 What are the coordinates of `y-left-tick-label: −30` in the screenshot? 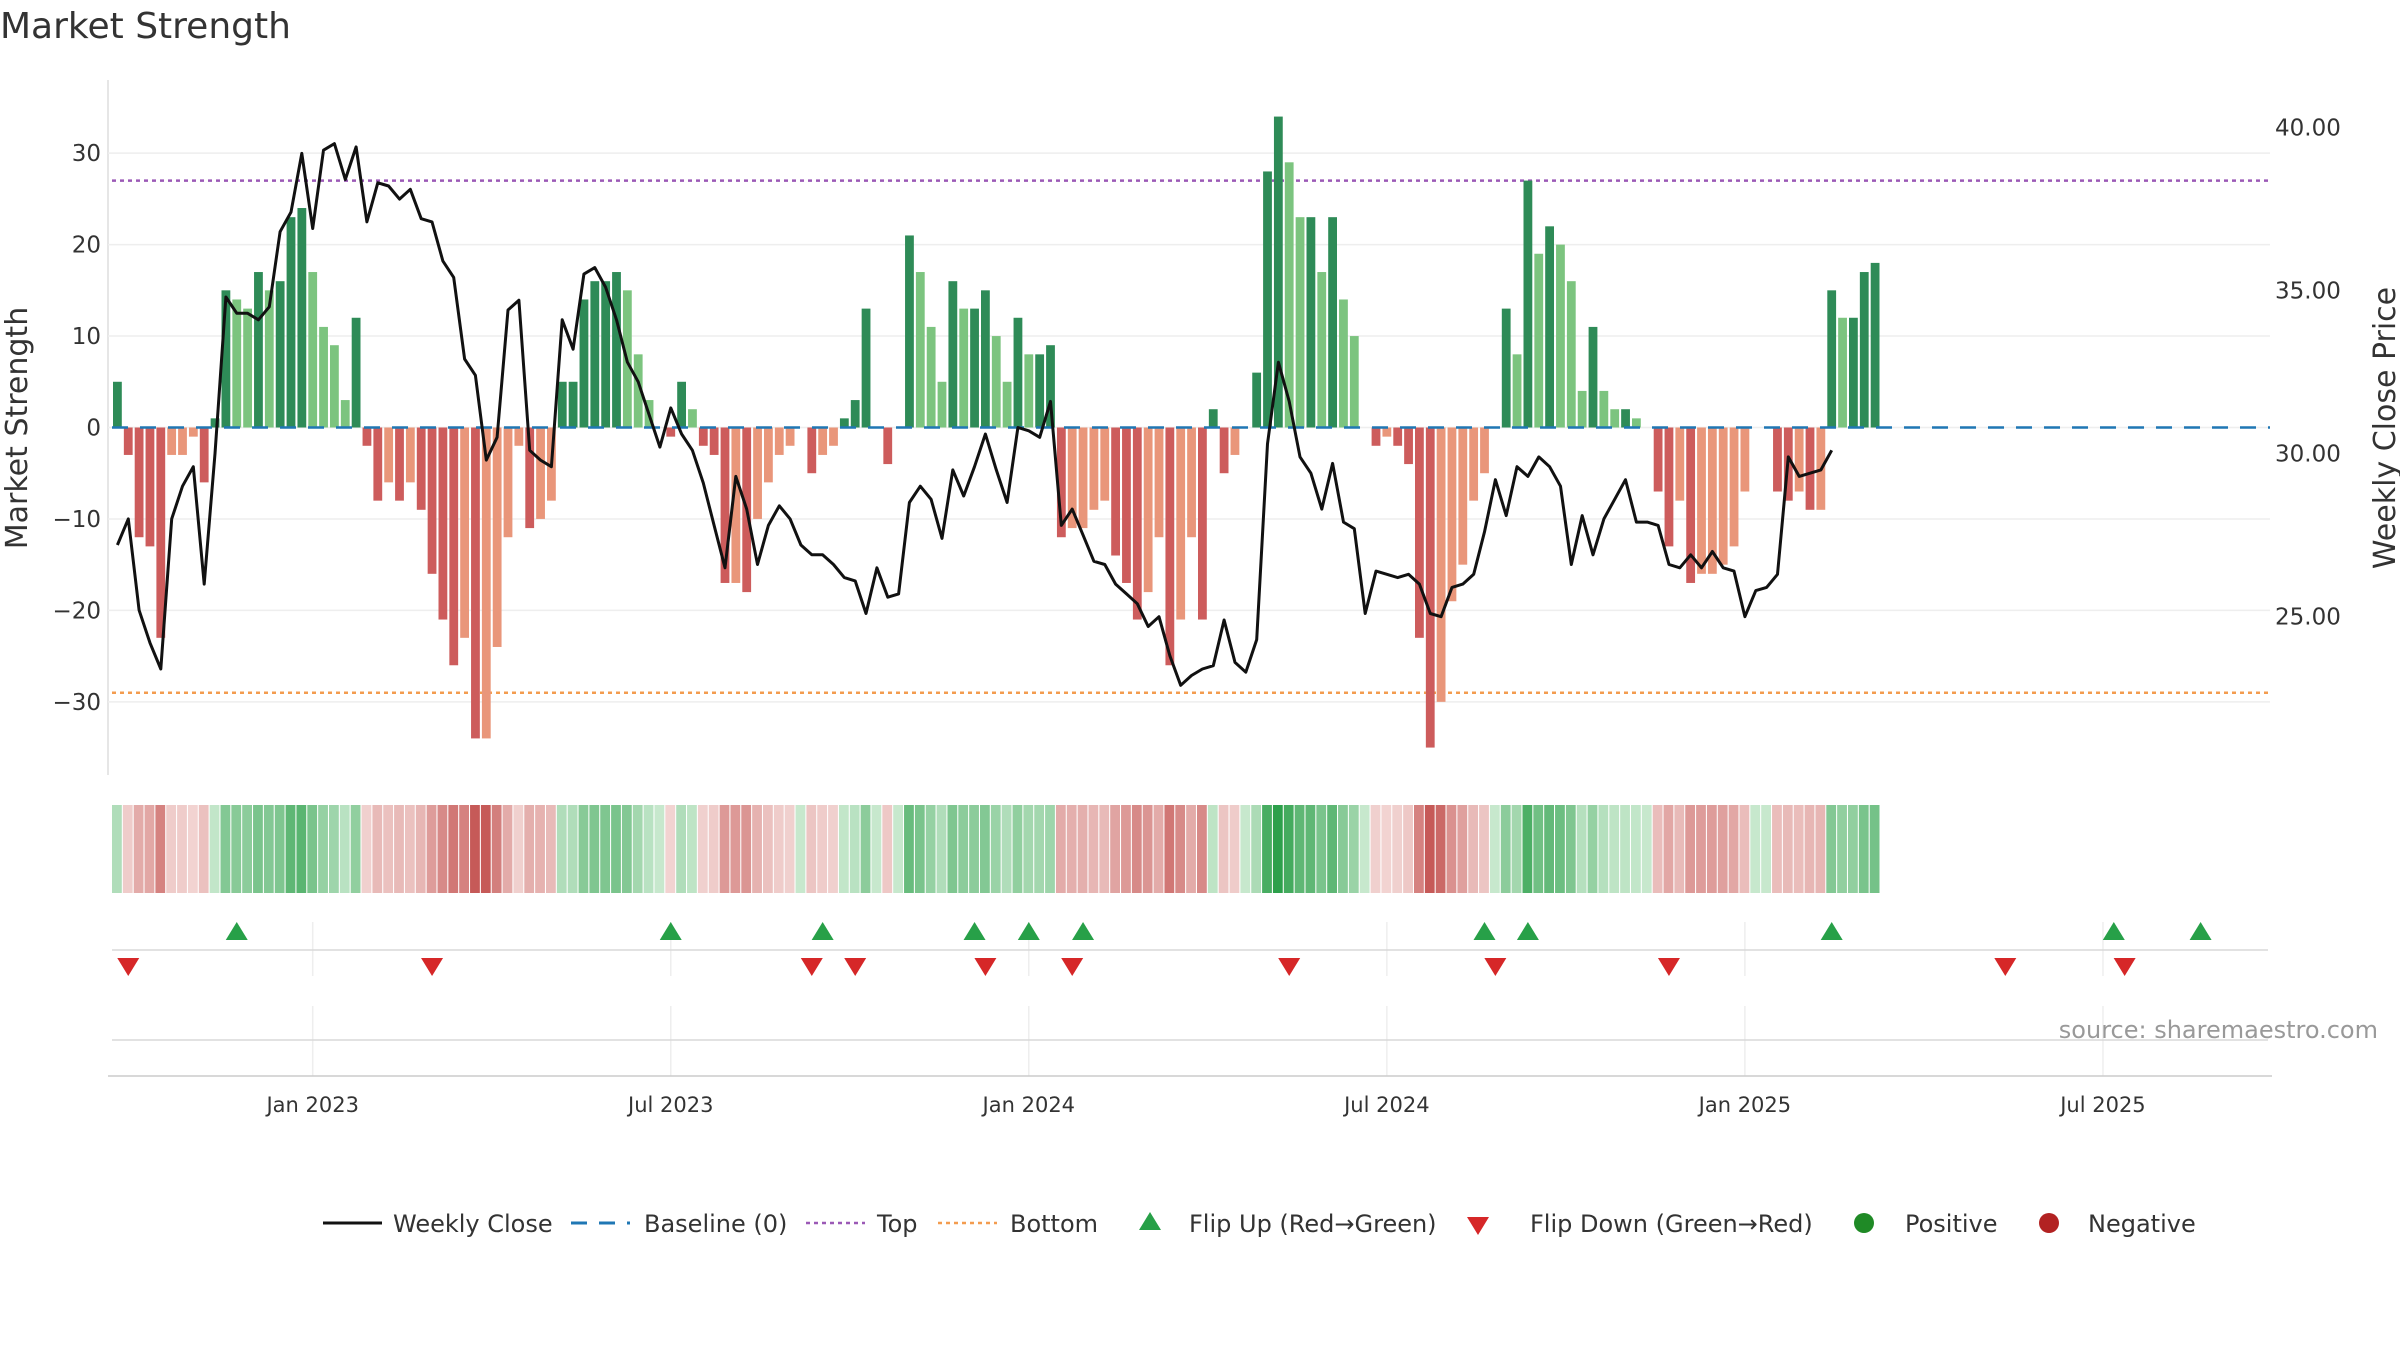 It's located at (76, 703).